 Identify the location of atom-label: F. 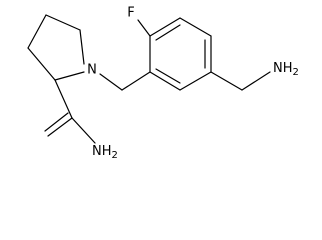
(130, 13).